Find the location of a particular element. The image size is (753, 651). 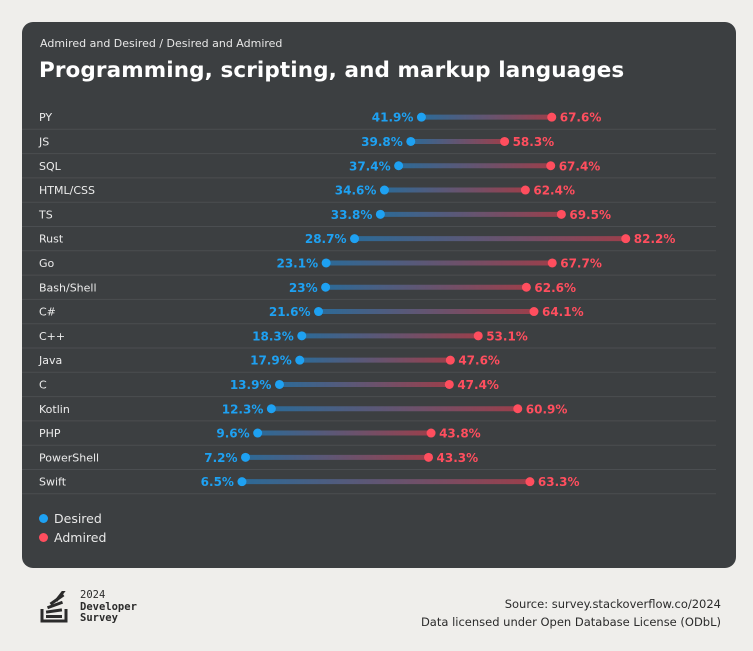

category-label: HTML/CSS is located at coordinates (67, 190).